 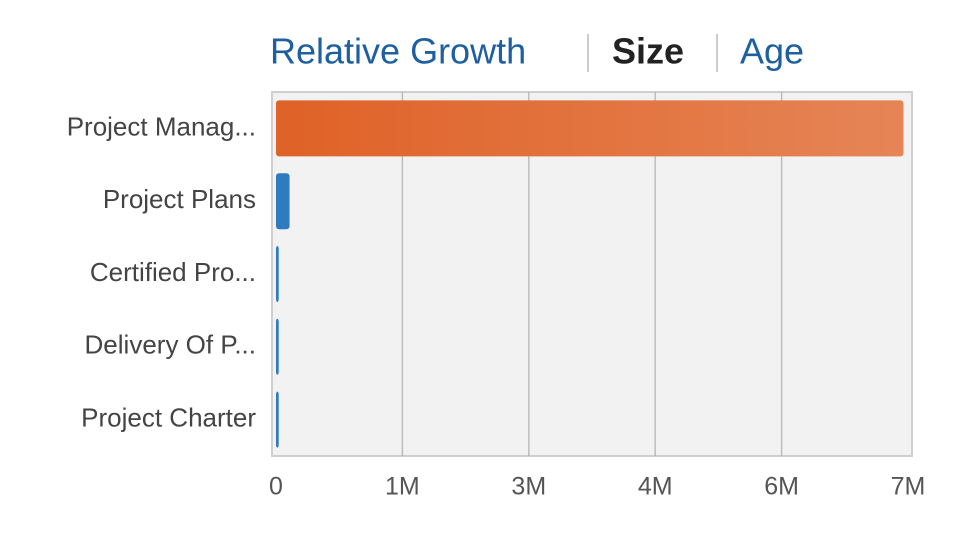 I want to click on x-tick-label: 7M, so click(x=908, y=487).